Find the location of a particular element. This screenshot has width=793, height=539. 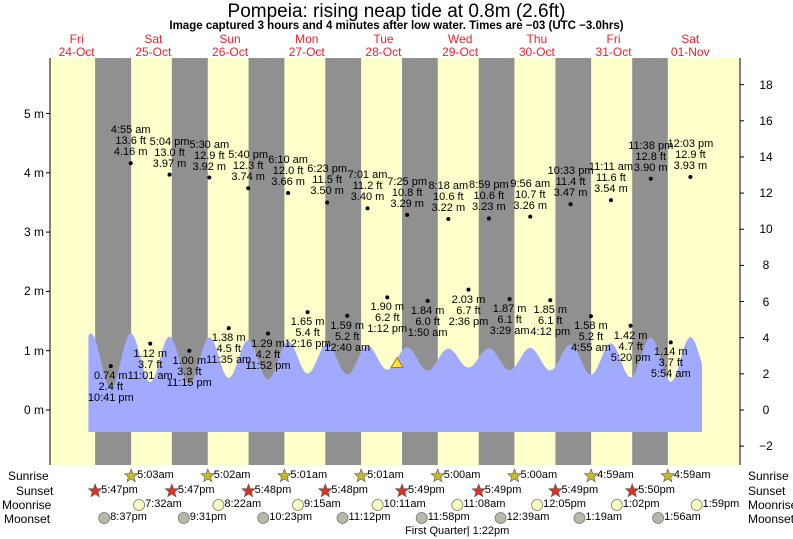

tide-label-m: 2.03 m is located at coordinates (468, 299).